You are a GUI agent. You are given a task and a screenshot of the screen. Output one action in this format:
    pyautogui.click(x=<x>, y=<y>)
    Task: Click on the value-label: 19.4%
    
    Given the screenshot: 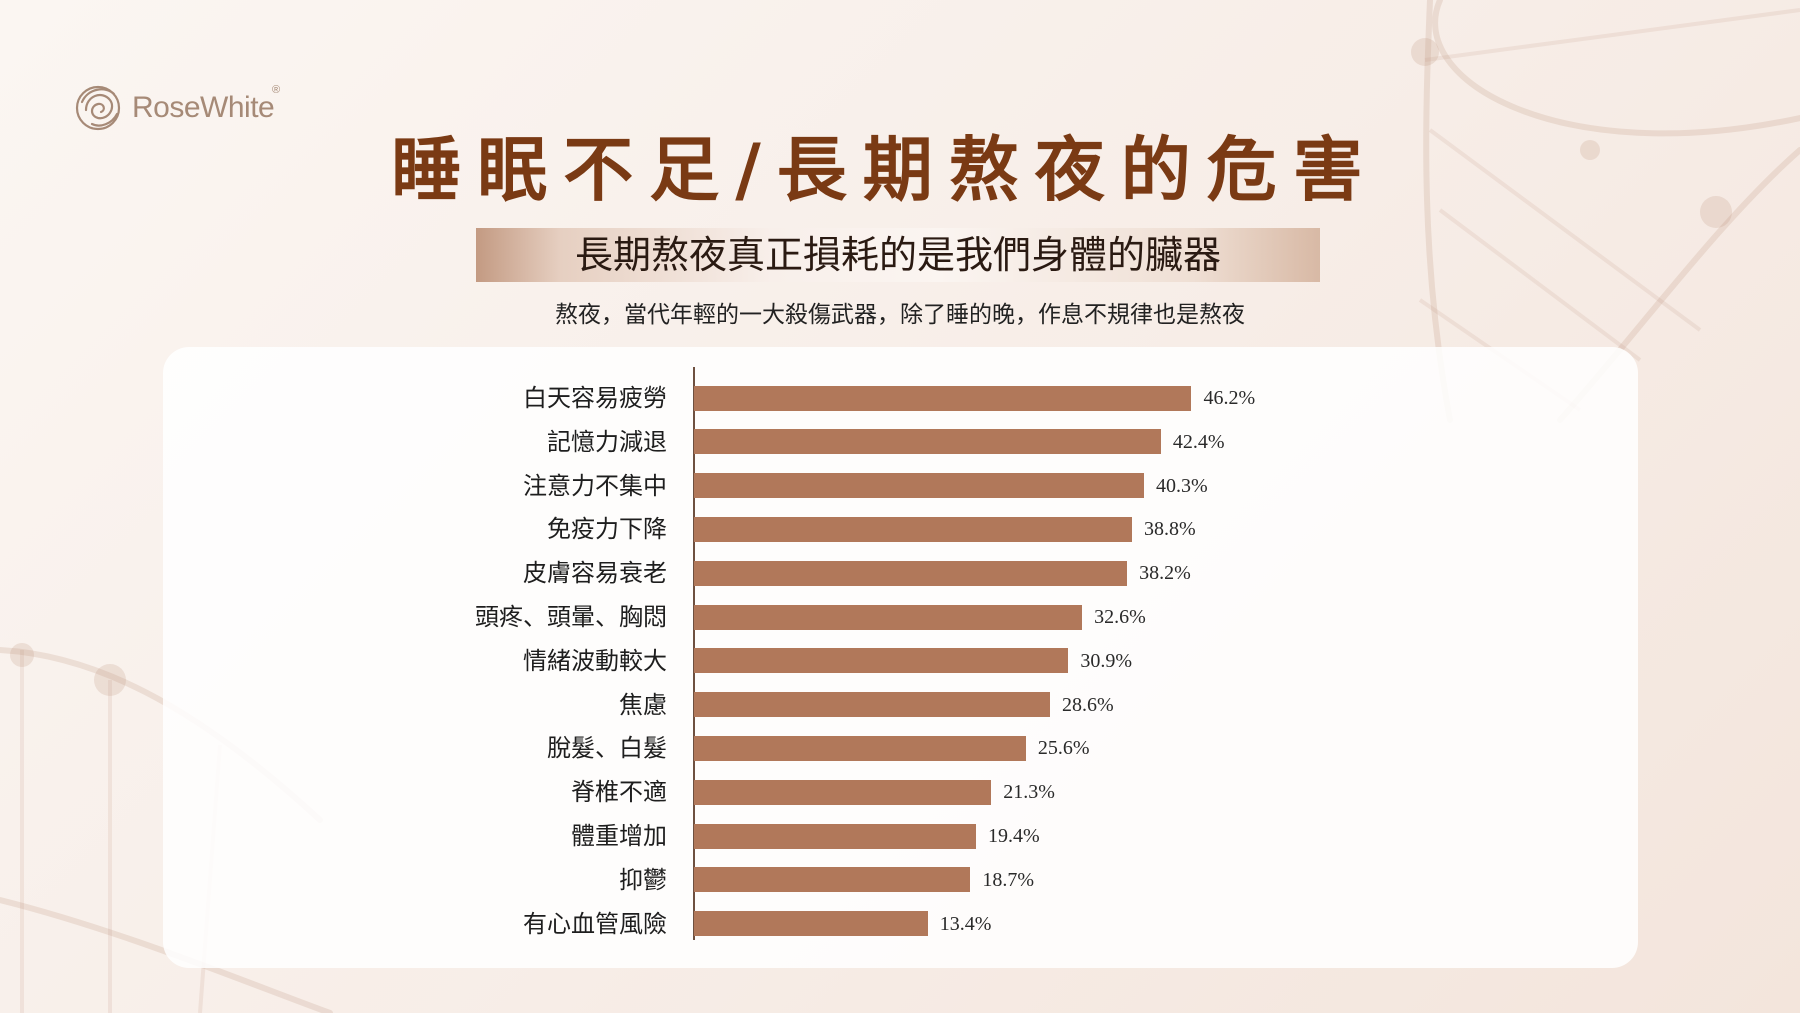 What is the action you would take?
    pyautogui.click(x=1013, y=836)
    